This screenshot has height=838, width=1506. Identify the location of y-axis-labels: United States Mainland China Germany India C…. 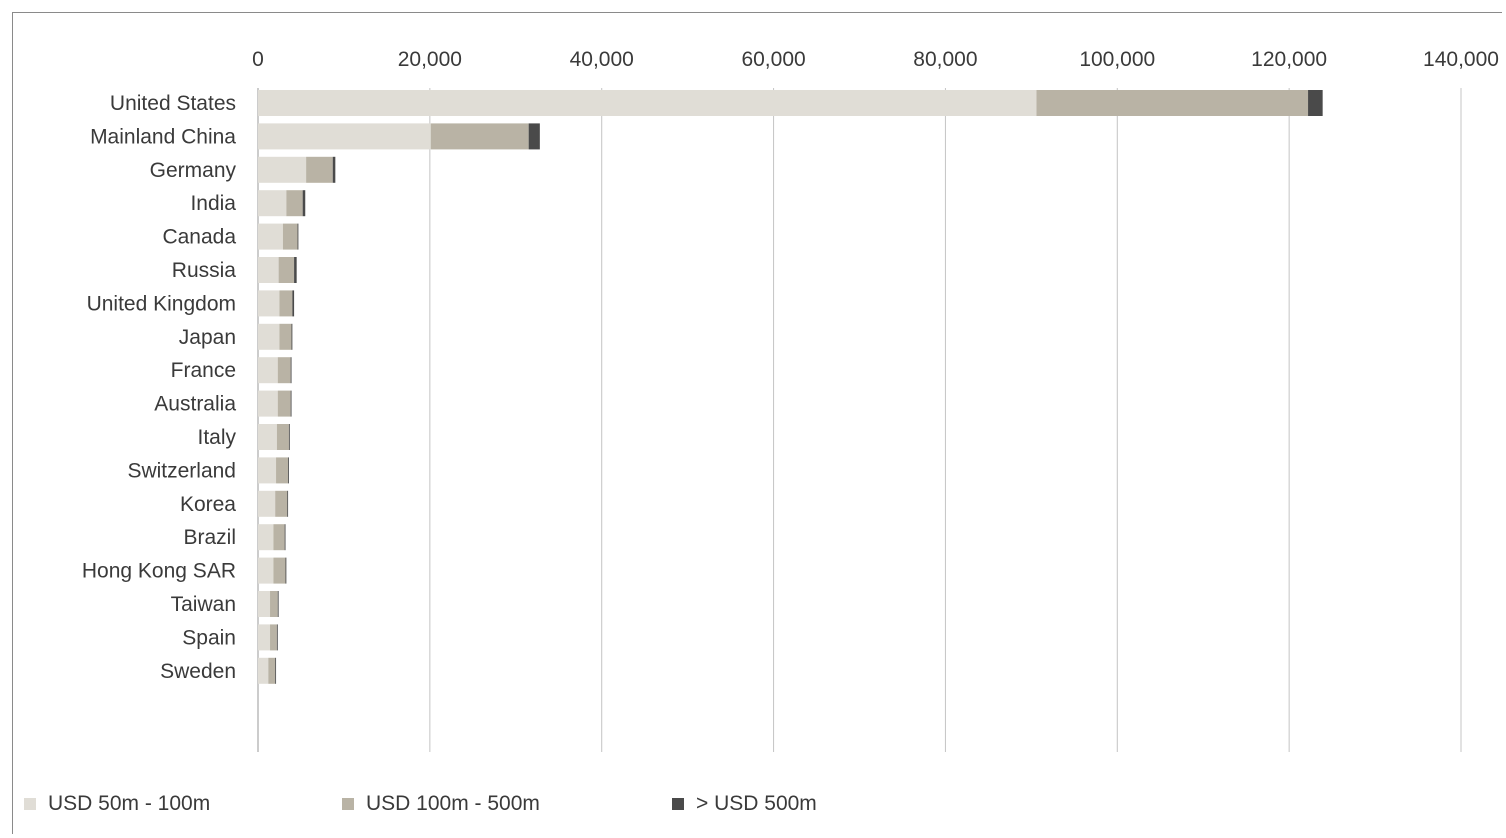
(159, 387).